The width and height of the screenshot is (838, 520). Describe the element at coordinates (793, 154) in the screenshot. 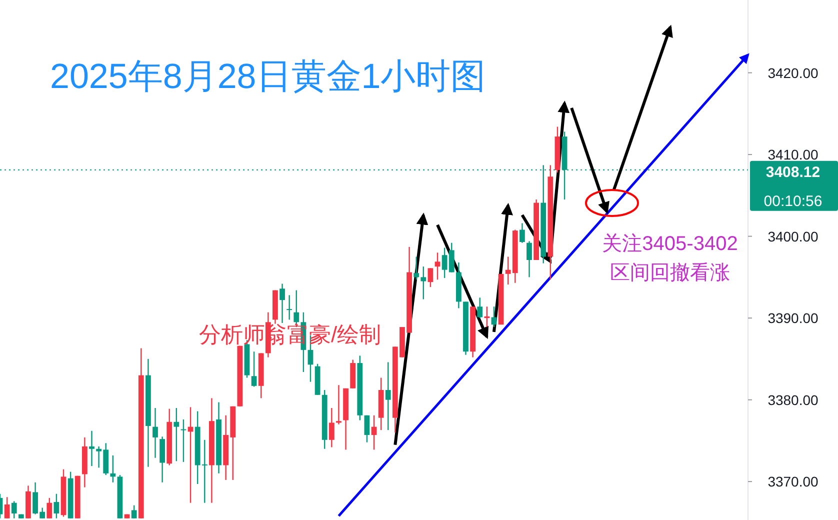

I see `y-tick-label: 3410.00` at that location.